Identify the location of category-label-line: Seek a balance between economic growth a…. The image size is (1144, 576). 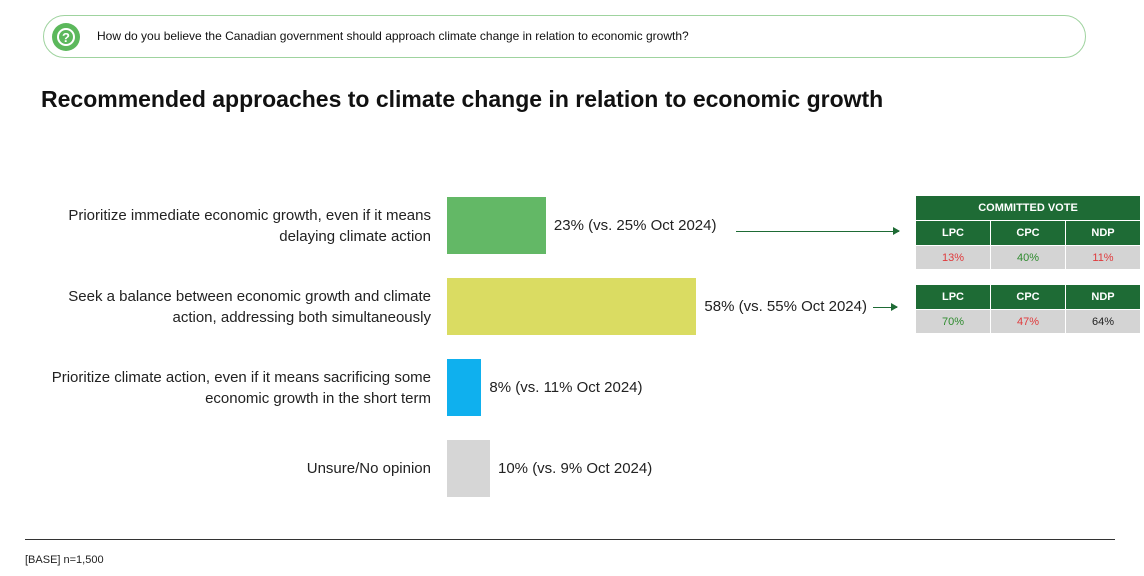
(249, 296).